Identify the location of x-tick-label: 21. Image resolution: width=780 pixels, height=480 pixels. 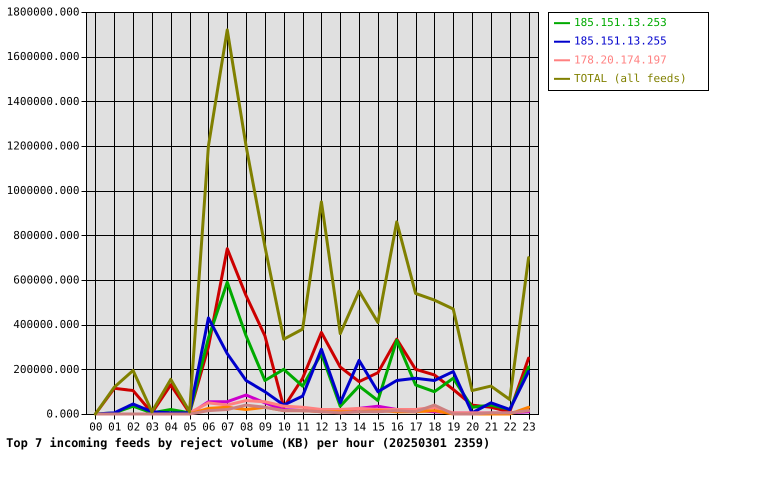
(491, 427).